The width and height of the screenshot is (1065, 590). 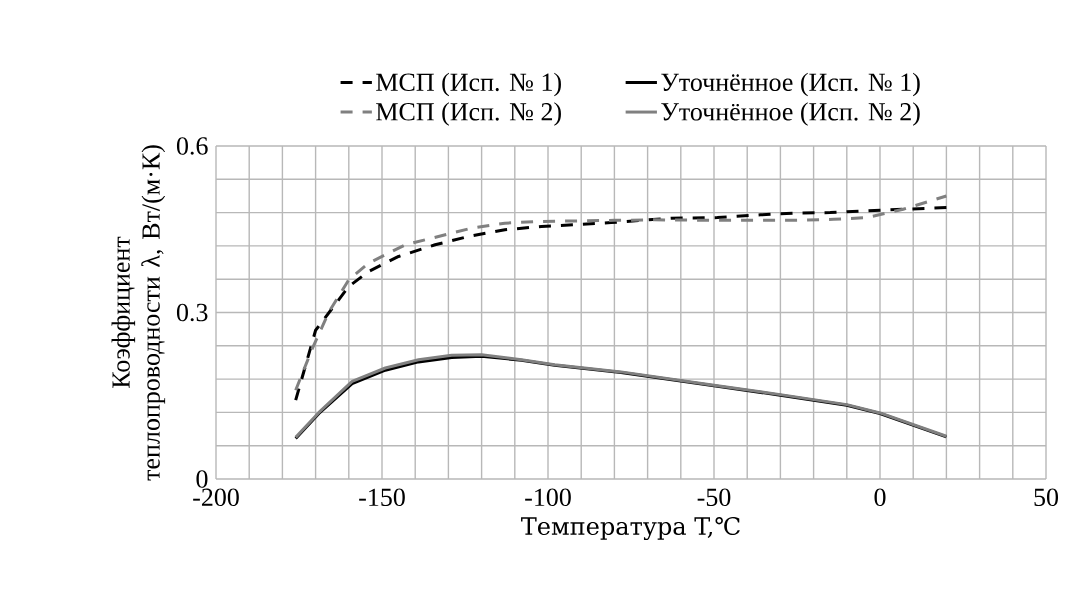 I want to click on x-axis-title: Температура T,℃, so click(x=630, y=528).